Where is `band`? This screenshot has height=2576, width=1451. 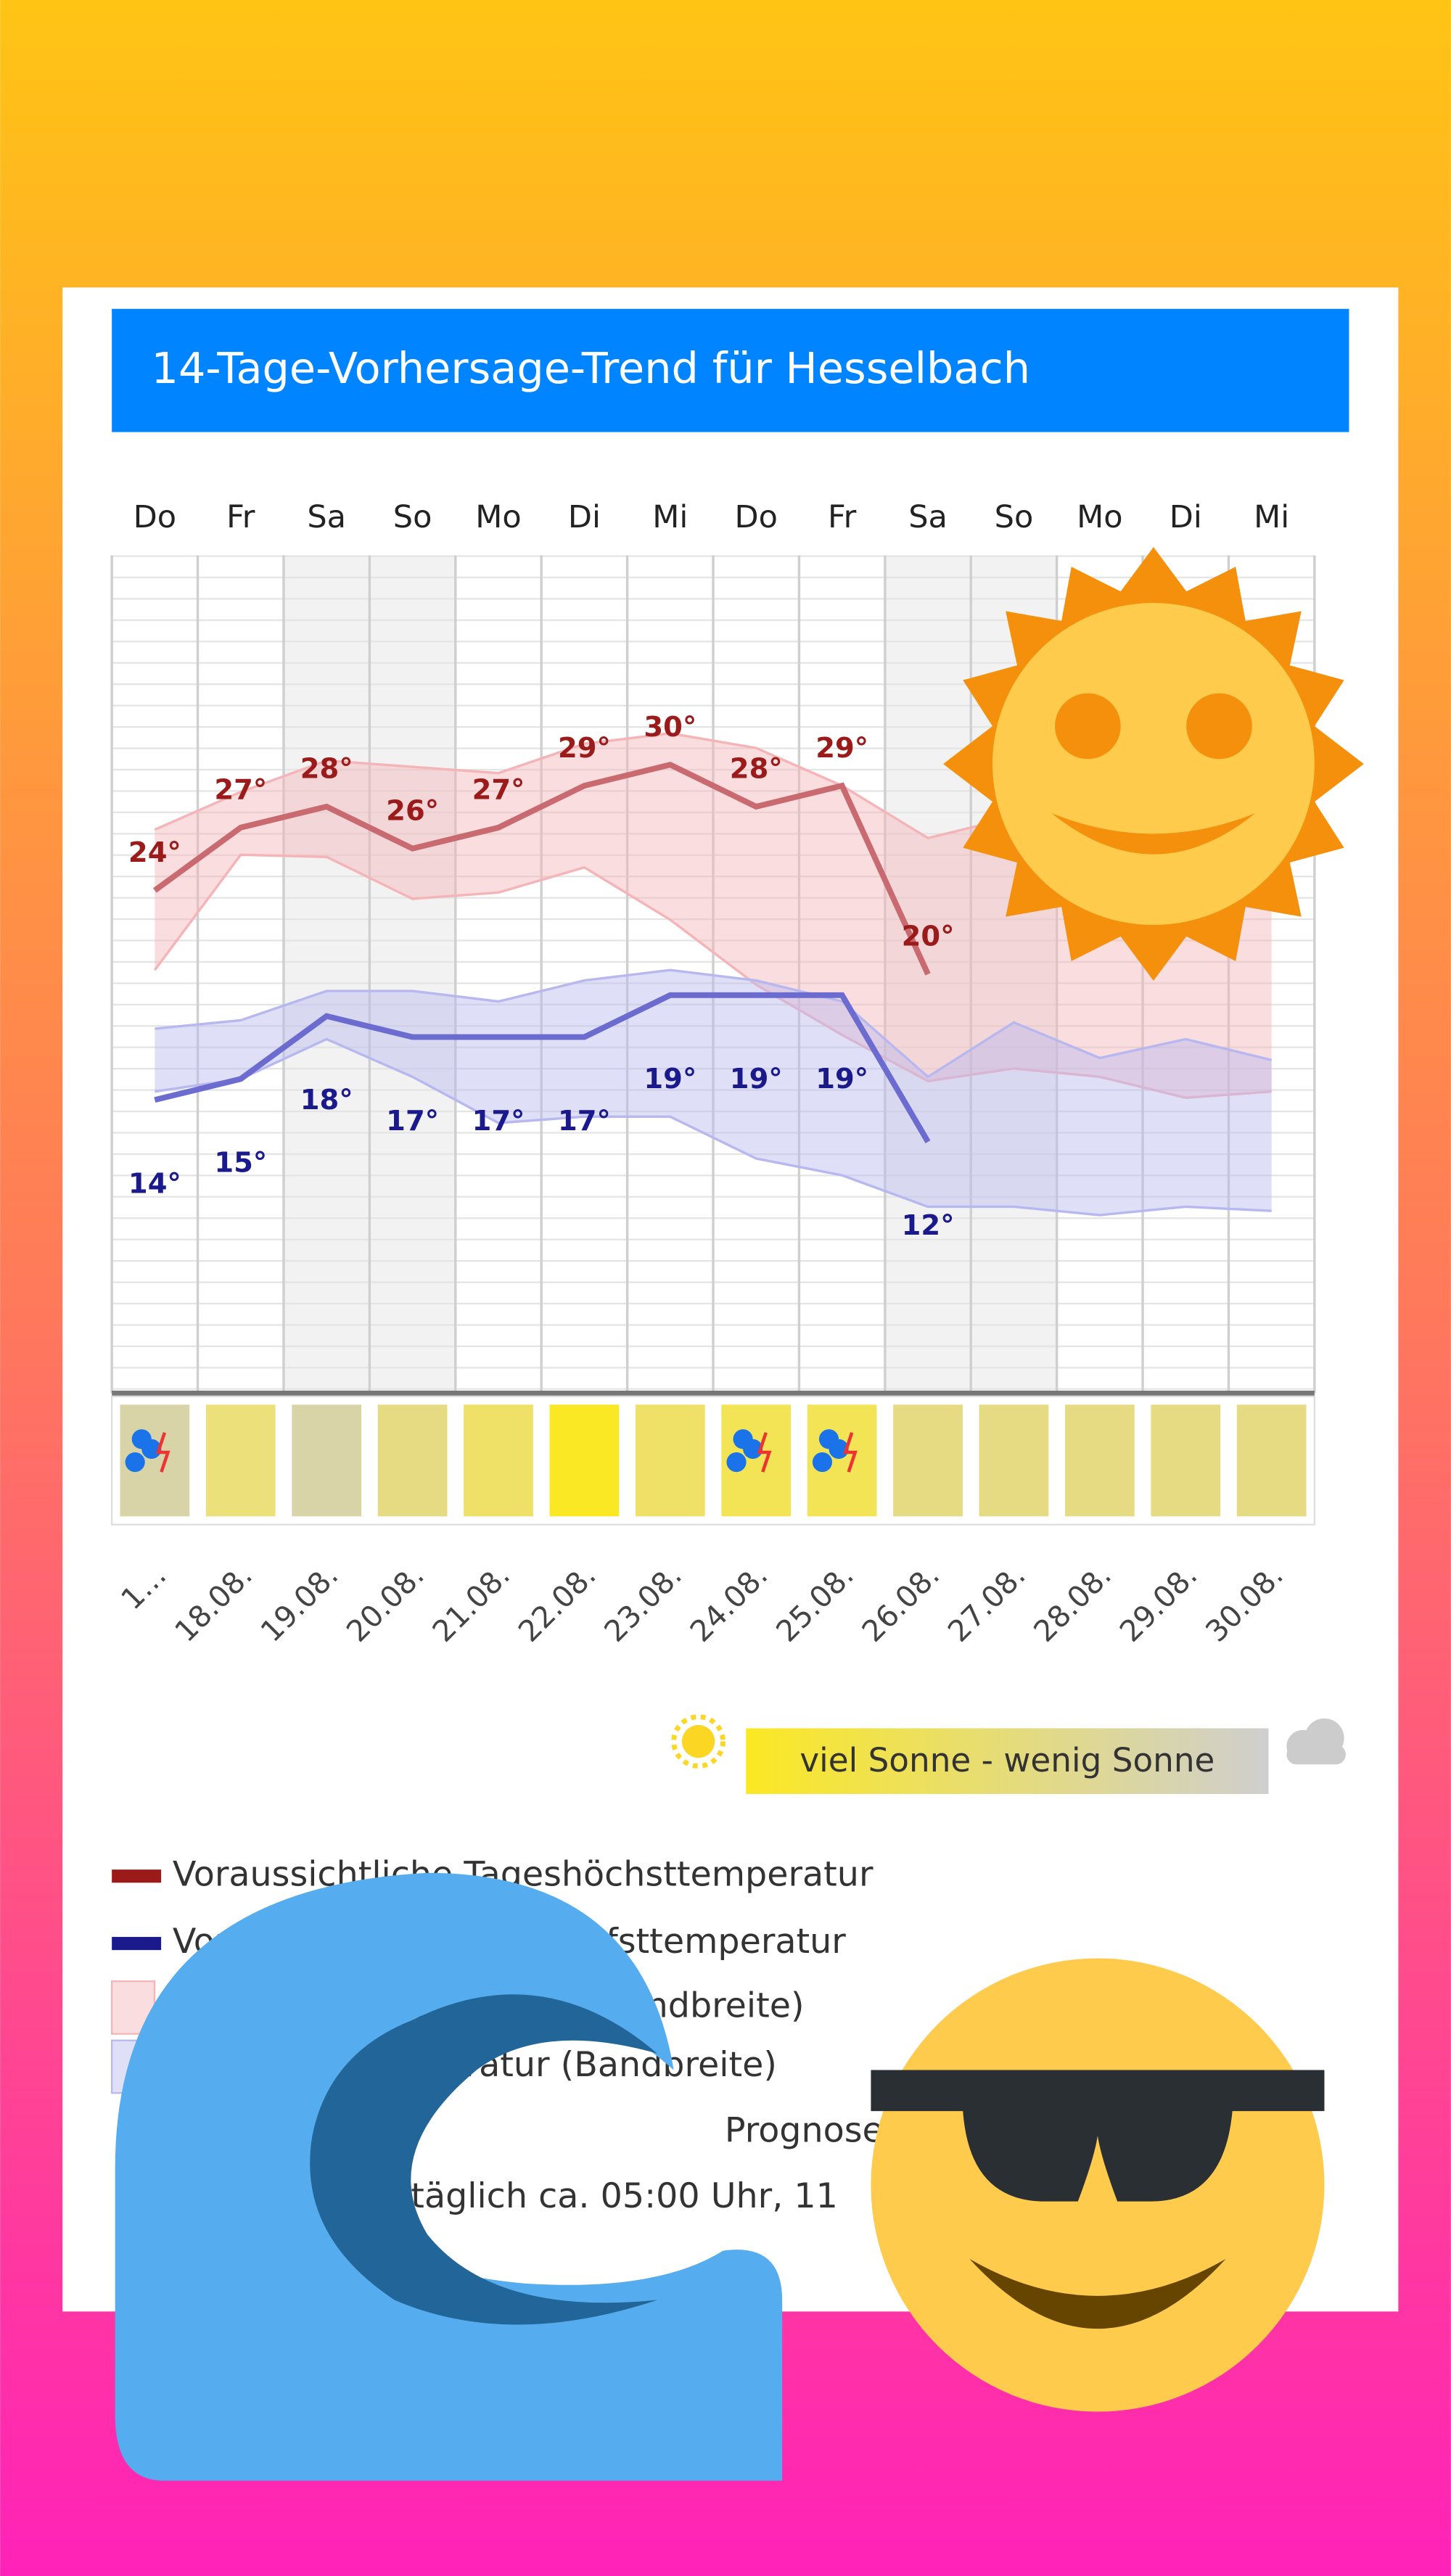
band is located at coordinates (713, 1093).